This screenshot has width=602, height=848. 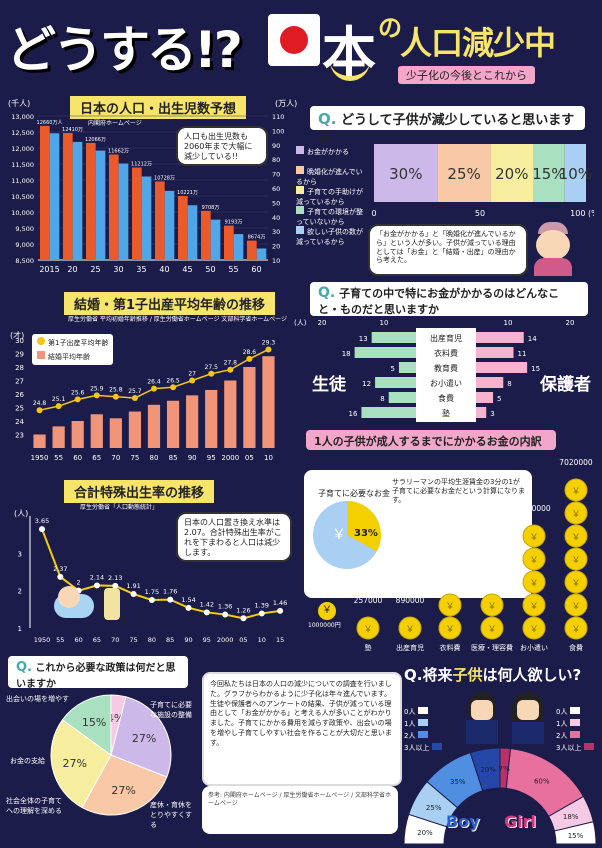 I want to click on y-tick-label: 25, so click(x=19, y=409).